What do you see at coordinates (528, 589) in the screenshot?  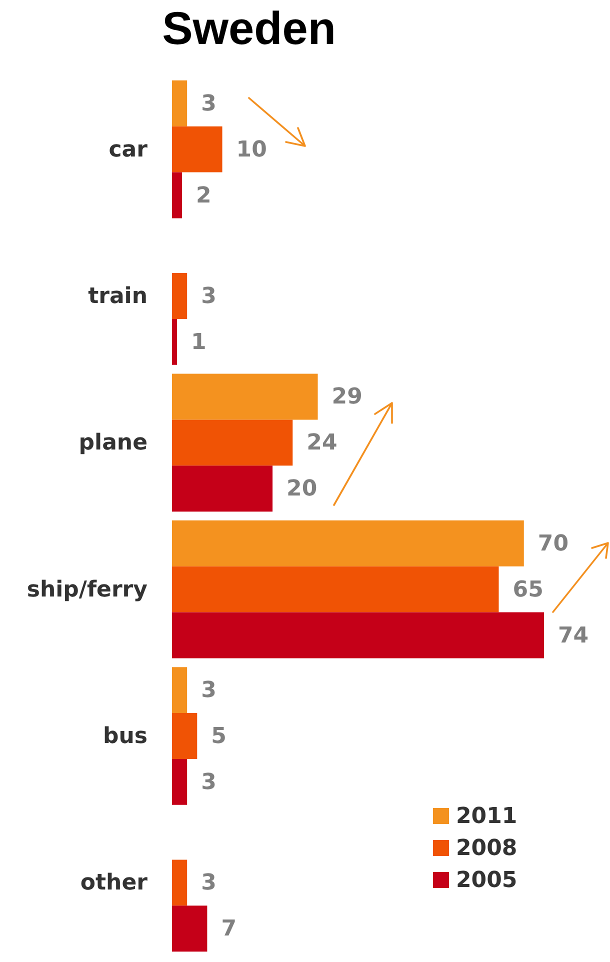 I see `data-label: 65` at bounding box center [528, 589].